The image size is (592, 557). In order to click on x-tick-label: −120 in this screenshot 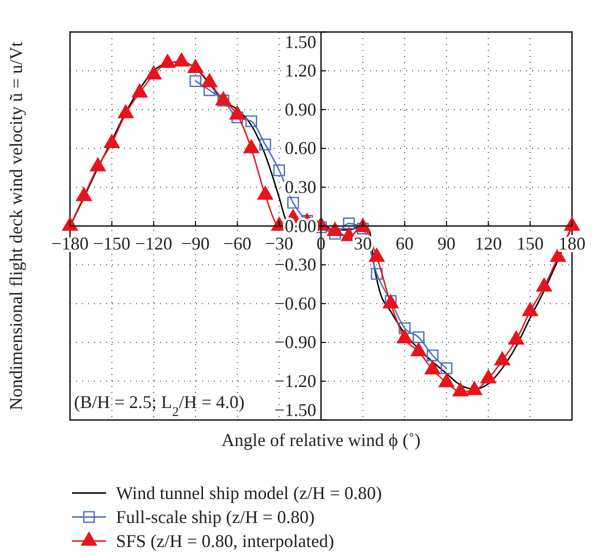, I will do `click(153, 244)`.